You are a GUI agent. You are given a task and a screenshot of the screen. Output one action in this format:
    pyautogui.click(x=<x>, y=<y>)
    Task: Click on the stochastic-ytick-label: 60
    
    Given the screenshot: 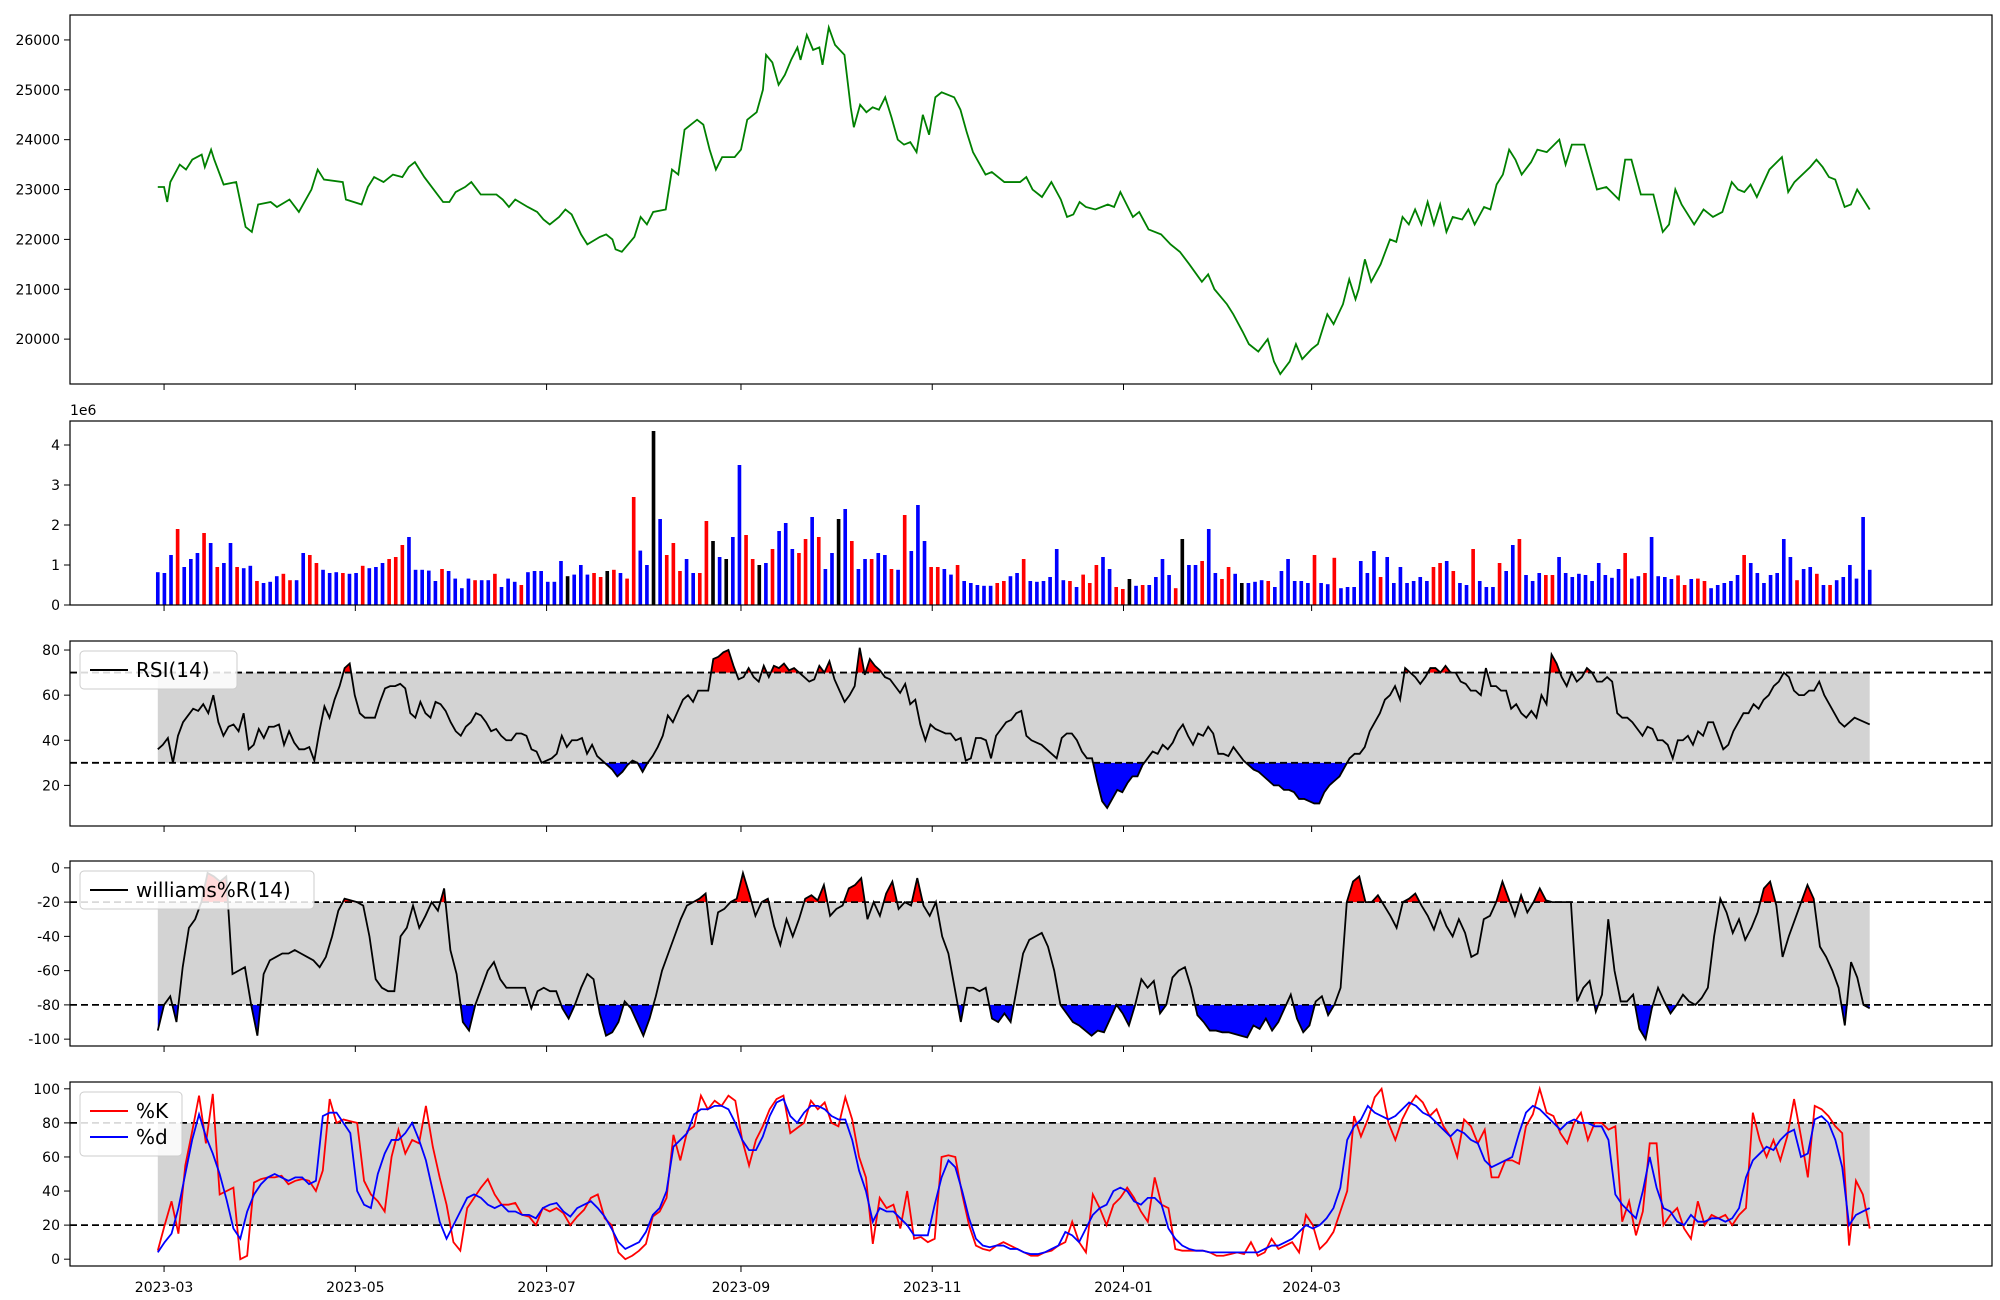 What is the action you would take?
    pyautogui.click(x=51, y=1158)
    